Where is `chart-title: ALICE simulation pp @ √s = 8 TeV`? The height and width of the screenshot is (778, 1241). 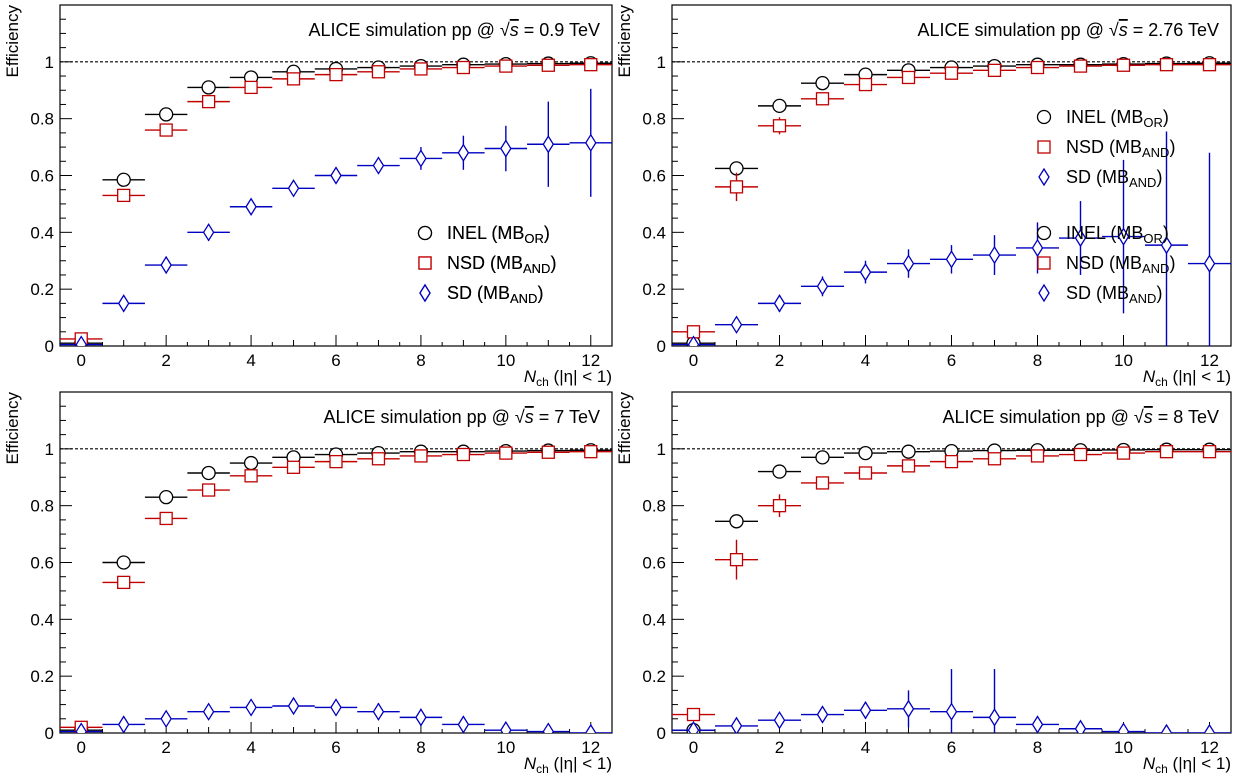 chart-title: ALICE simulation pp @ √s = 8 TeV is located at coordinates (1081, 417).